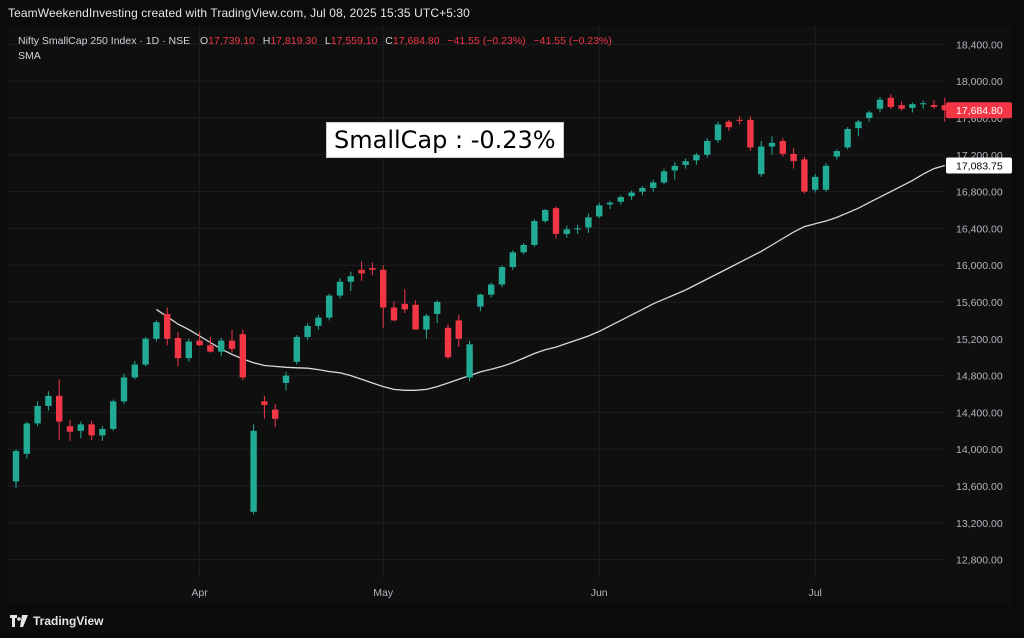 This screenshot has width=1024, height=638. I want to click on y-tick-label: 16,000.00, so click(979, 266).